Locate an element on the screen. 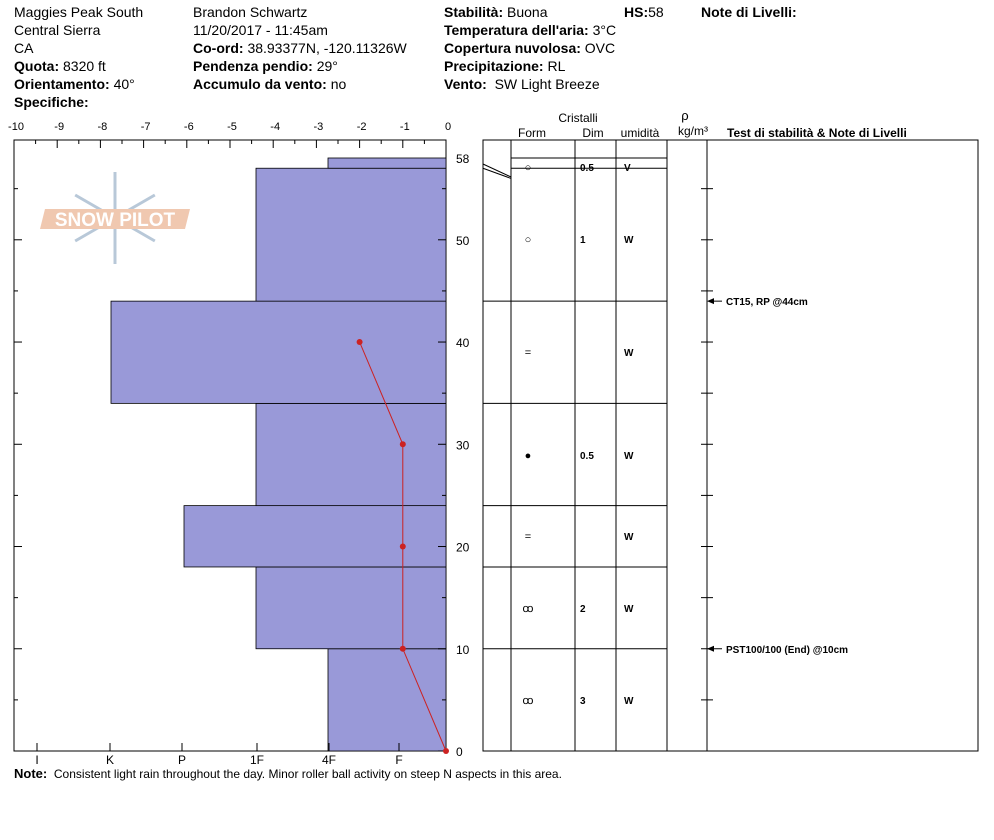 The image size is (994, 840). height-tick-label: 30 is located at coordinates (463, 445).